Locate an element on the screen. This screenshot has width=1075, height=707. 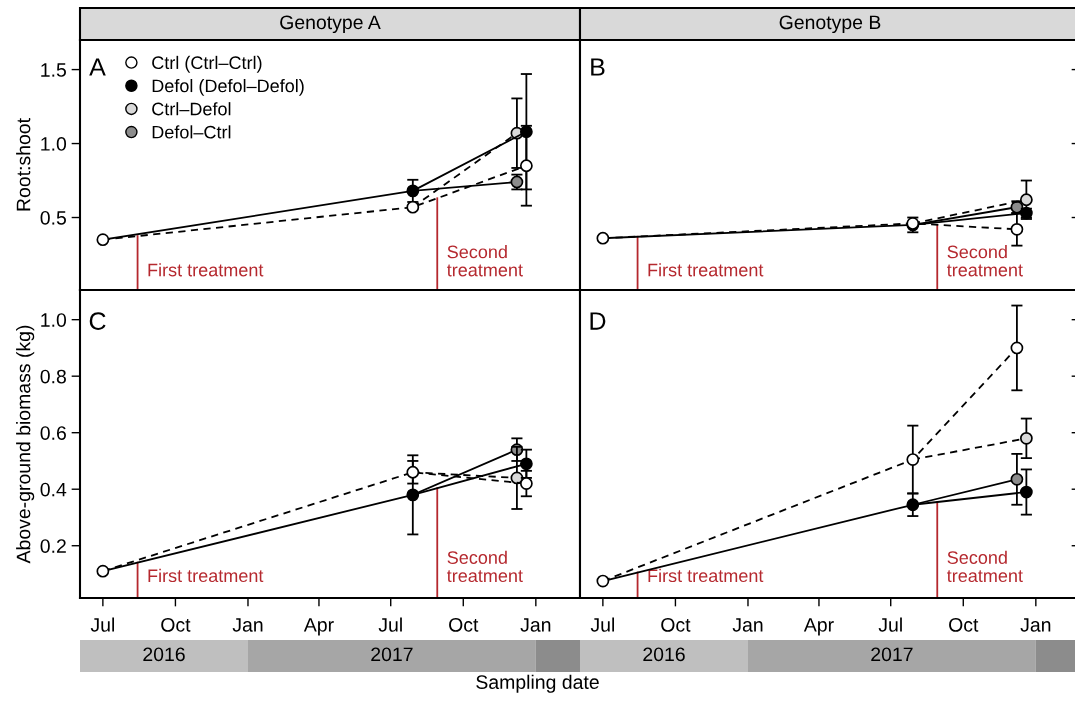
legend-label: Defol (Defol–Defol) is located at coordinates (228, 87).